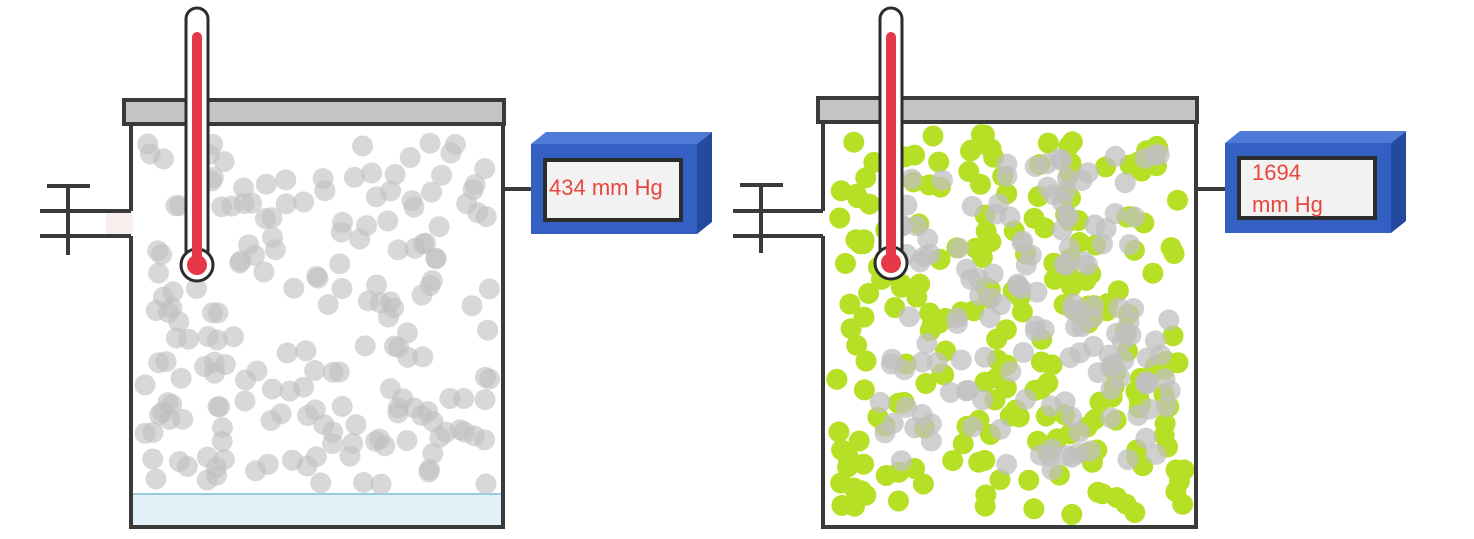 The height and width of the screenshot is (539, 1474). I want to click on valve-right, so click(778, 218).